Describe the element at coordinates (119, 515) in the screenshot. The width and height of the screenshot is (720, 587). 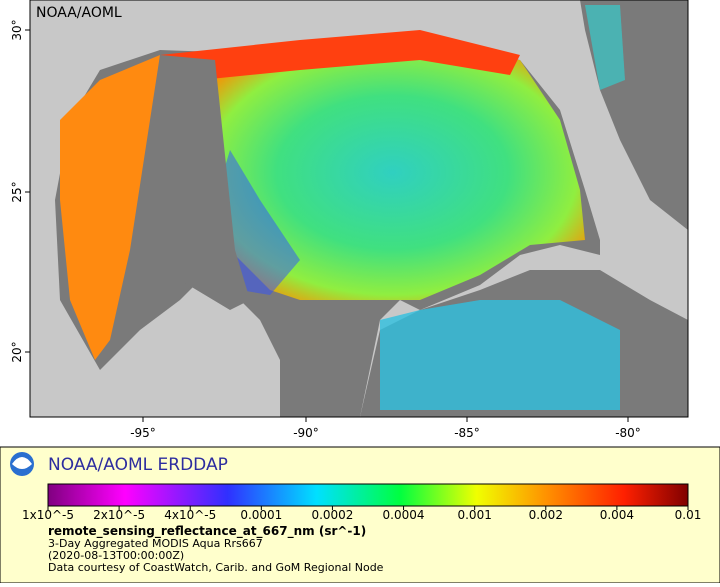
I see `colorbar-label: 2x10^-5` at that location.